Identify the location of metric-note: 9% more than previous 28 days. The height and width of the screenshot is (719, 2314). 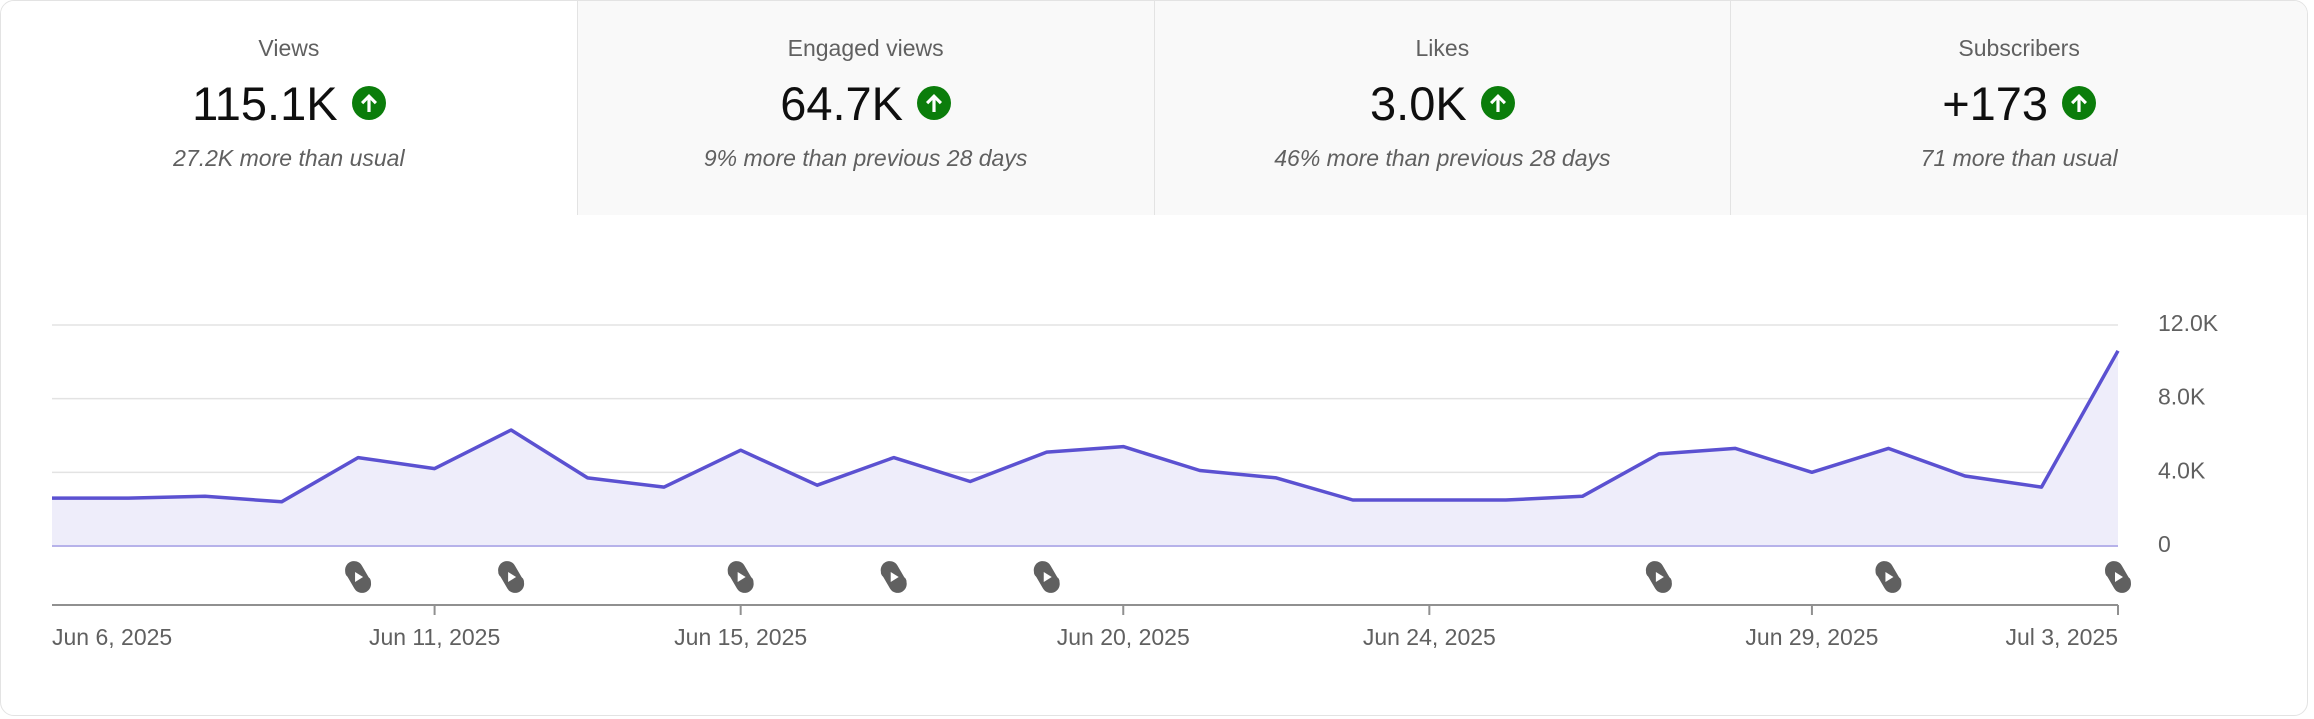
(865, 158).